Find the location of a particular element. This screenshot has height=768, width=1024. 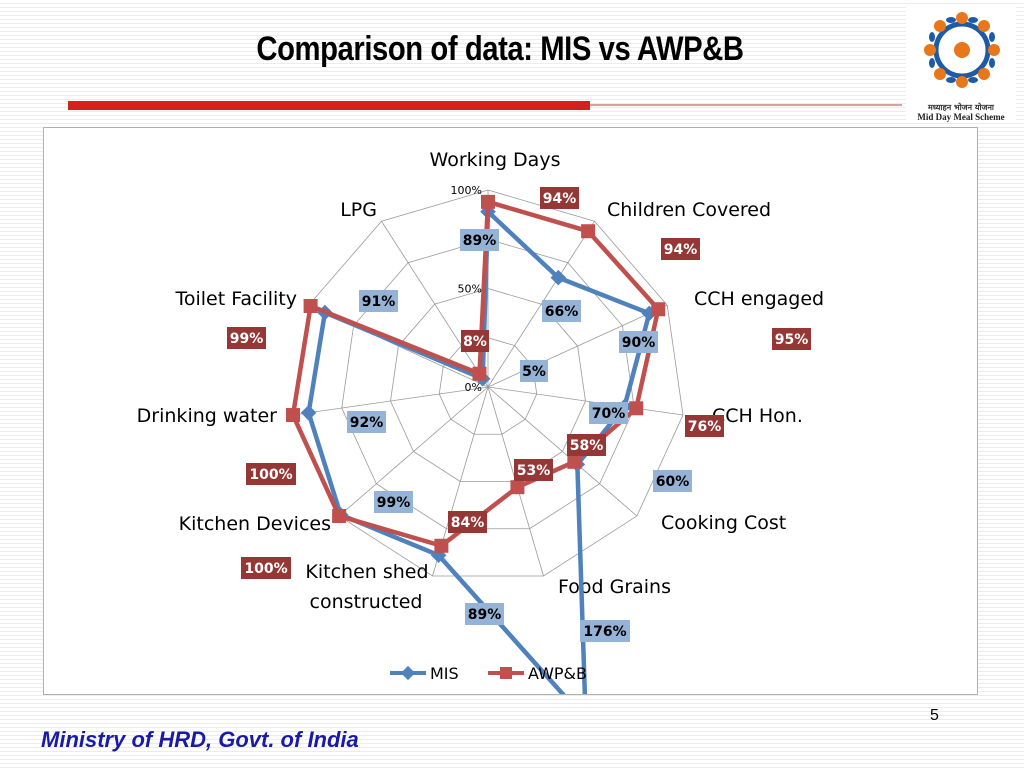

data-label-mis-cch-hon: 70% is located at coordinates (609, 414).